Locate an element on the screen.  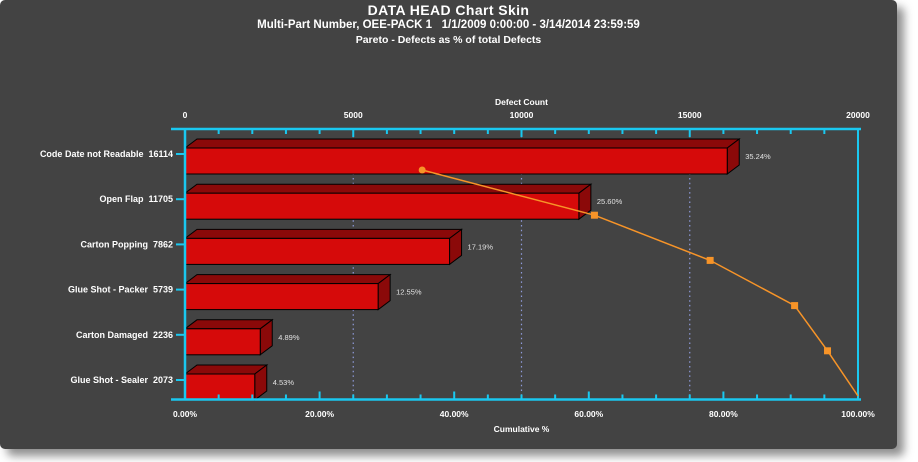
category-label: Carton Popping 7862 is located at coordinates (126, 244).